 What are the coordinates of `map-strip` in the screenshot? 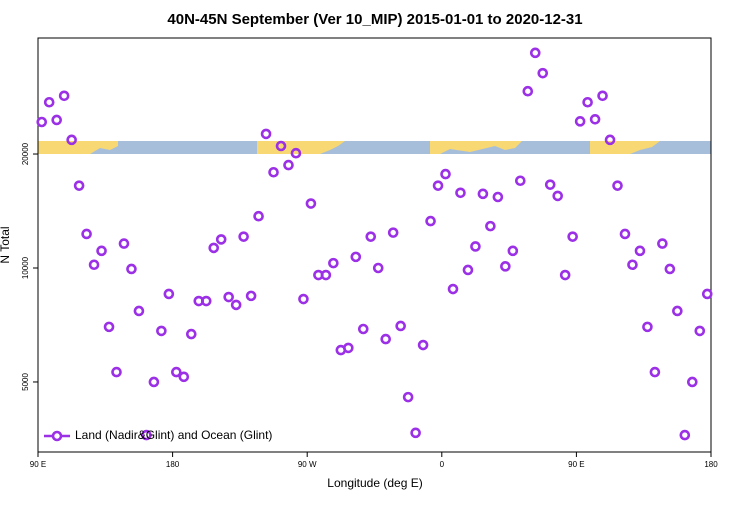 It's located at (374, 147).